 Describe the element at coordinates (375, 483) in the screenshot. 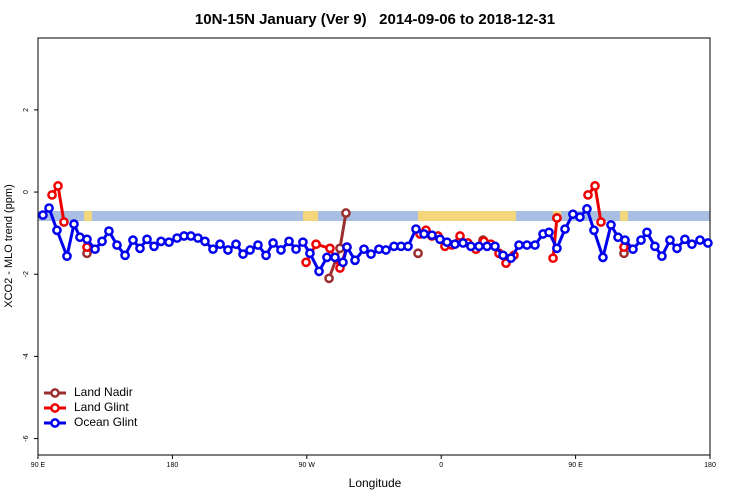

I see `x-axis-label: Longitude` at that location.